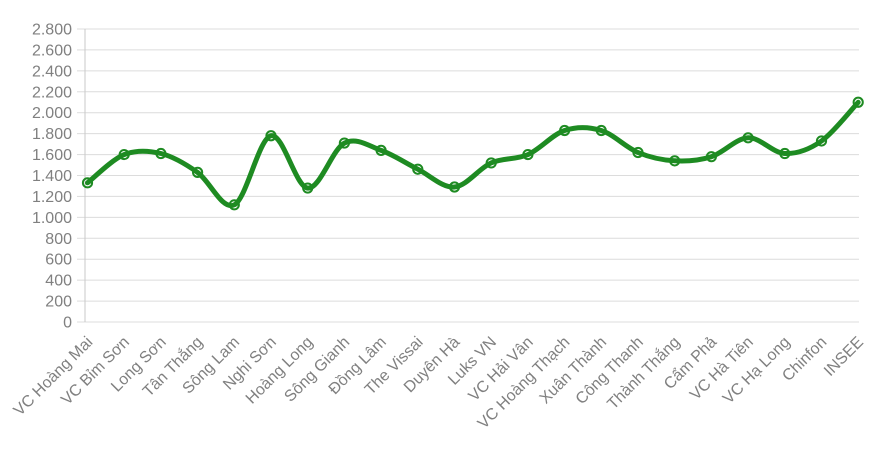 Image resolution: width=888 pixels, height=471 pixels. I want to click on y-axis-tick-label: 1.600, so click(52, 155).